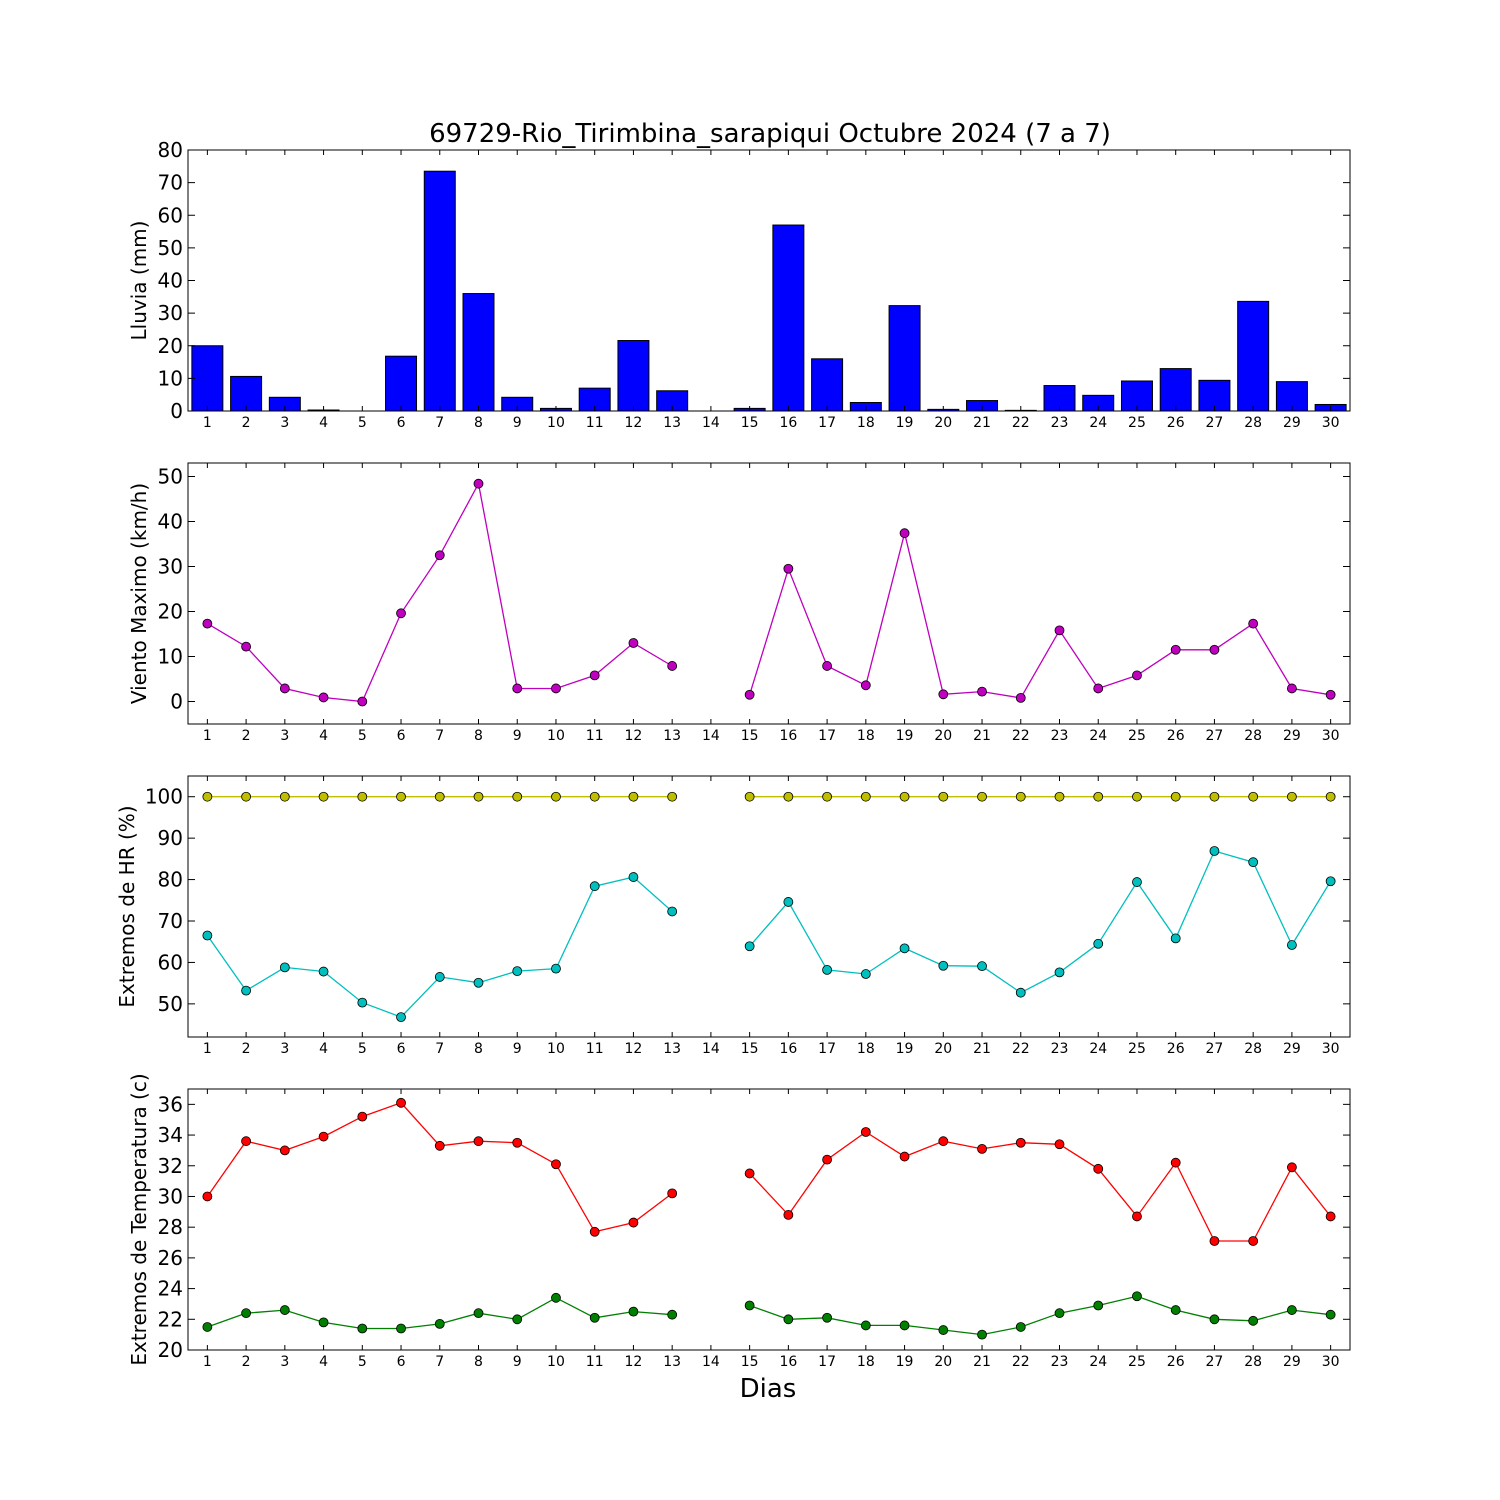 Image resolution: width=1500 pixels, height=1500 pixels. What do you see at coordinates (595, 1049) in the screenshot?
I see `humidity-xtick-label: 11` at bounding box center [595, 1049].